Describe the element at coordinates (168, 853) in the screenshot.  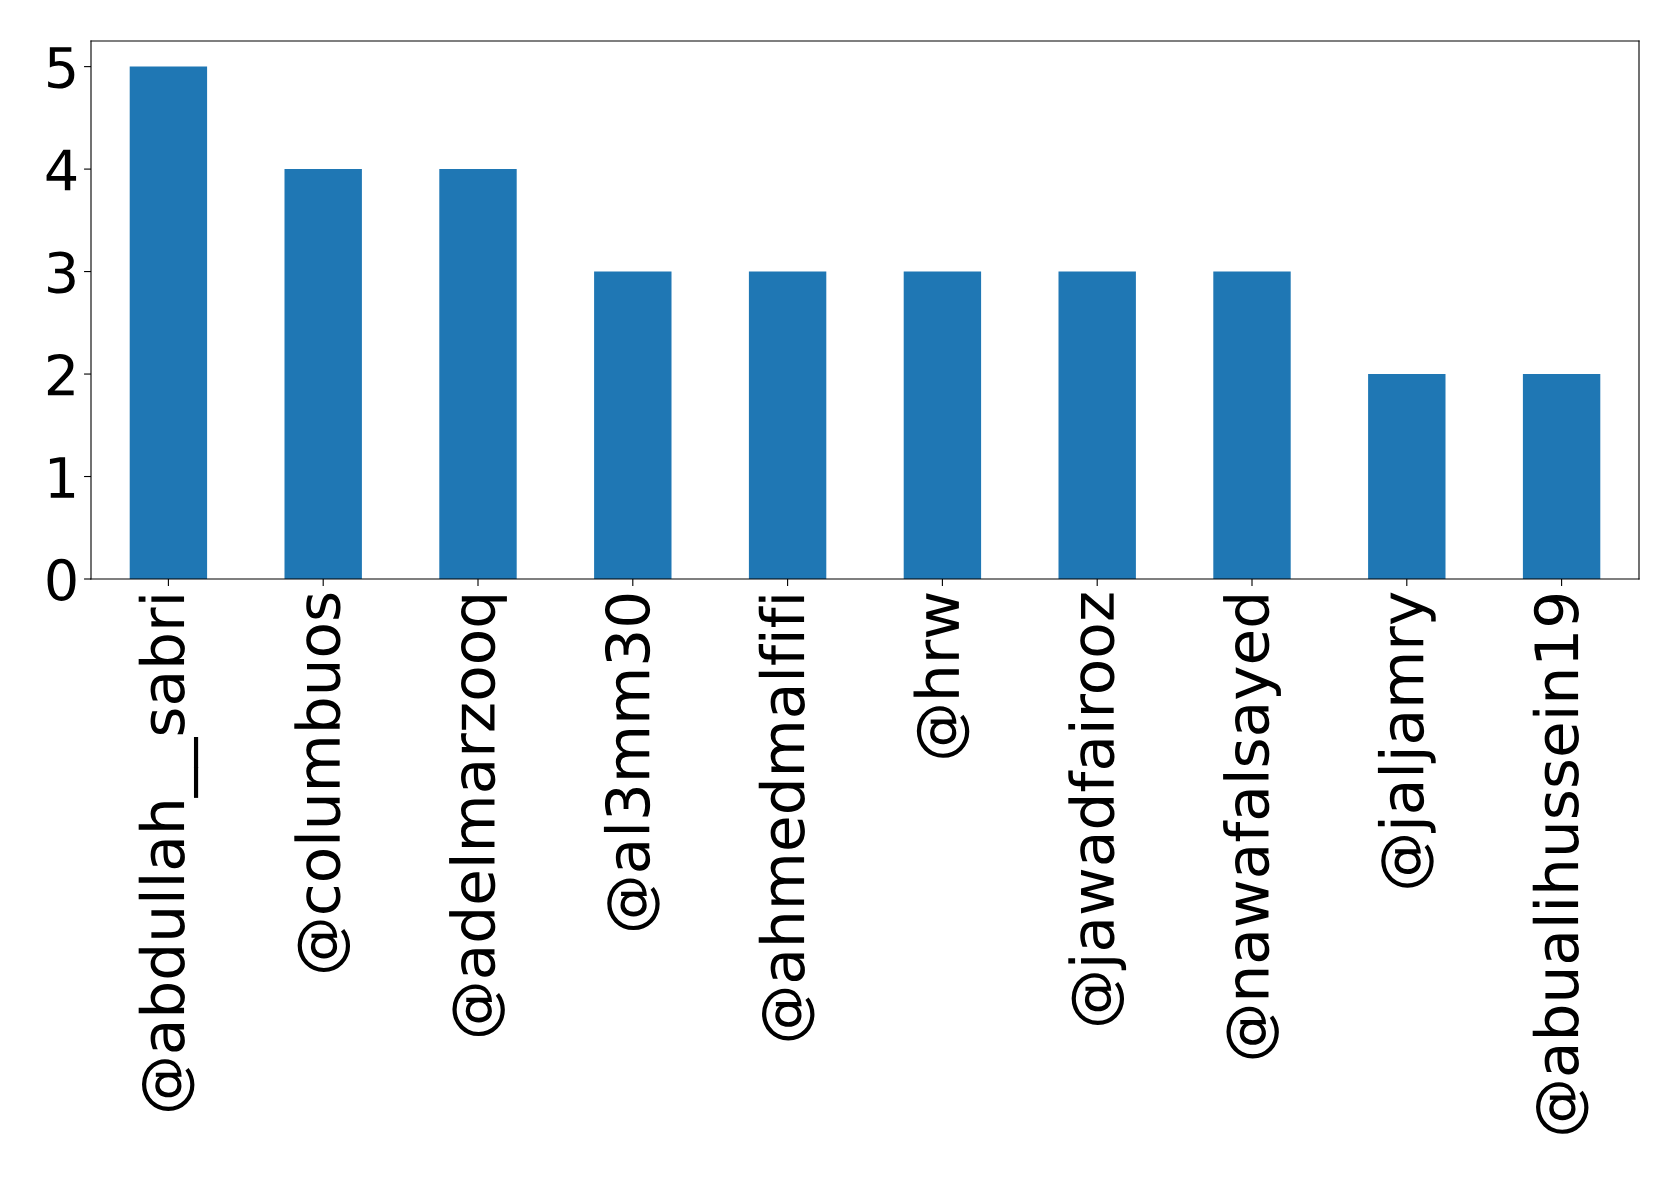
I see `x-tick-label: @abdullah__sabri` at that location.